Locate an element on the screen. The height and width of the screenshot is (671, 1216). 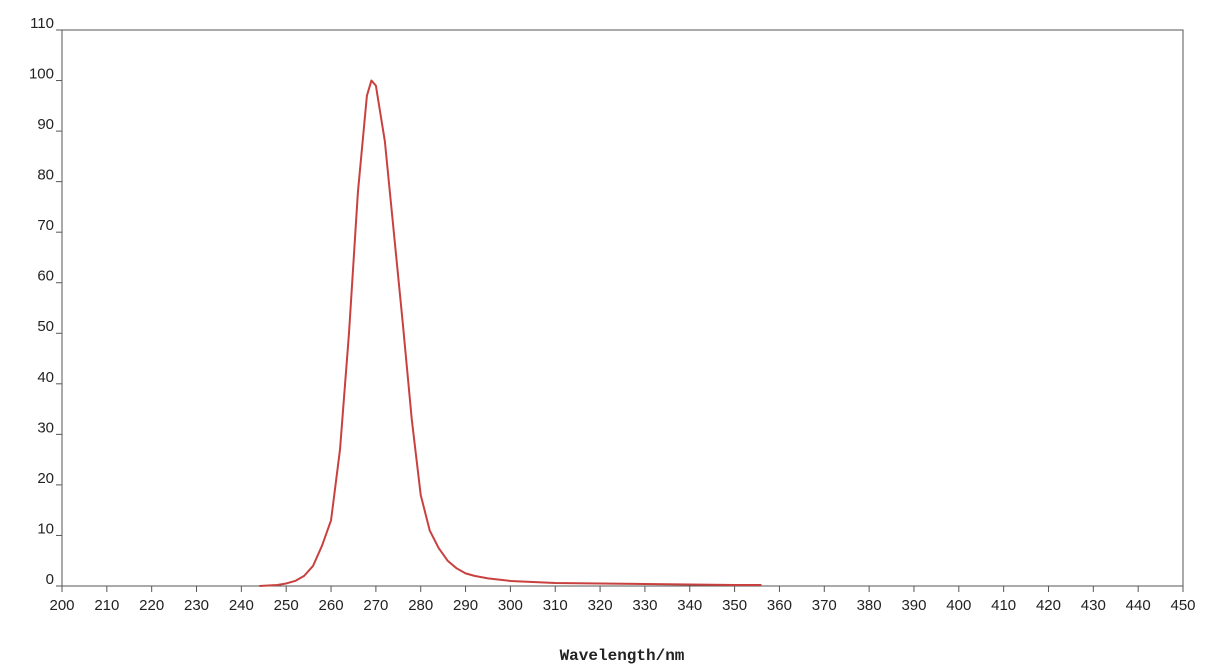
x-tick-label: 250 is located at coordinates (286, 605).